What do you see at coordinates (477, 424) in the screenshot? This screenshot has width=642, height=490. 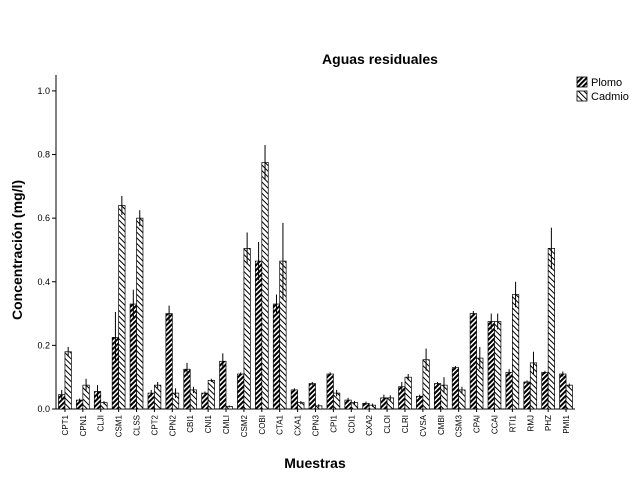 I see `x-tick-label: CPAI` at bounding box center [477, 424].